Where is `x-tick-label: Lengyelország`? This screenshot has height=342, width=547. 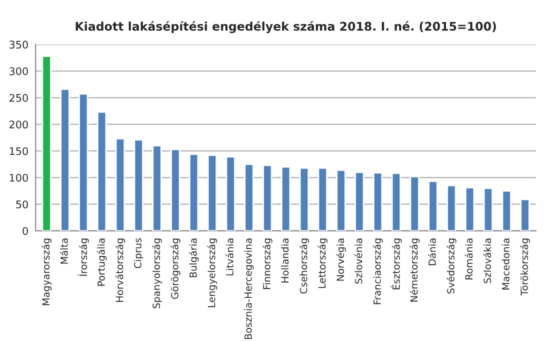
x-tick-label: Lengyelország is located at coordinates (212, 273).